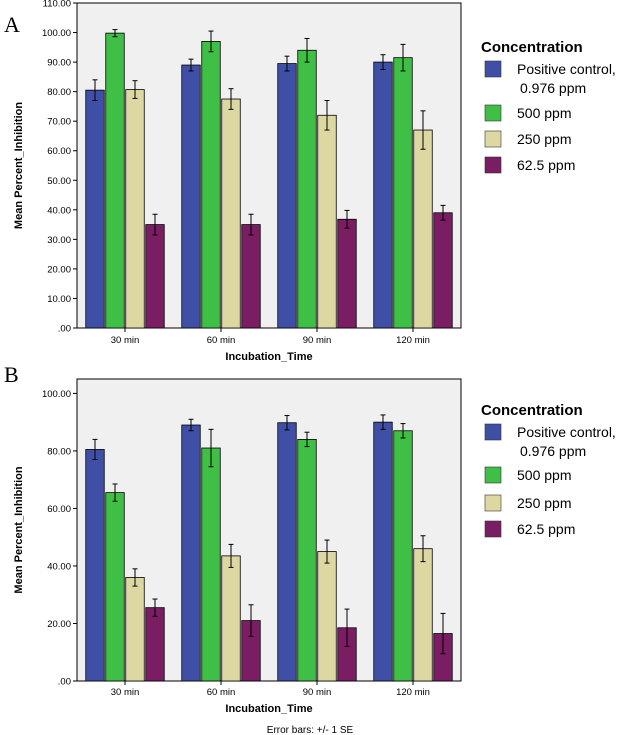 This screenshot has height=735, width=627. I want to click on y-tick-label: 90.00, so click(59, 63).